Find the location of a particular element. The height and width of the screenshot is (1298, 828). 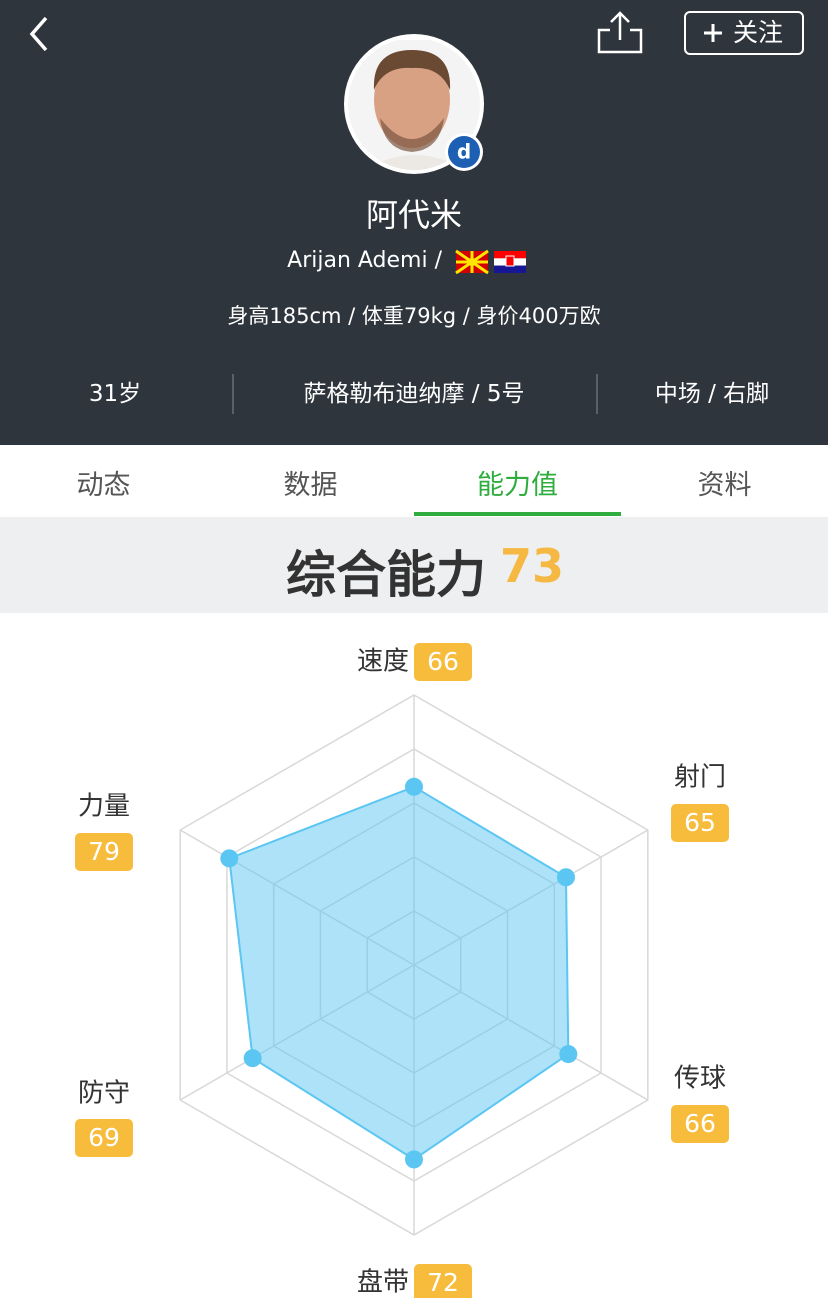

value-label: 65 is located at coordinates (700, 822).